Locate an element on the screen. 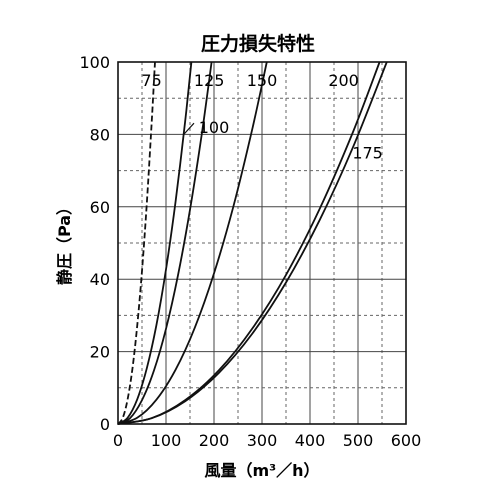 This screenshot has width=500, height=500. y-tick-label: 100 is located at coordinates (94, 62).